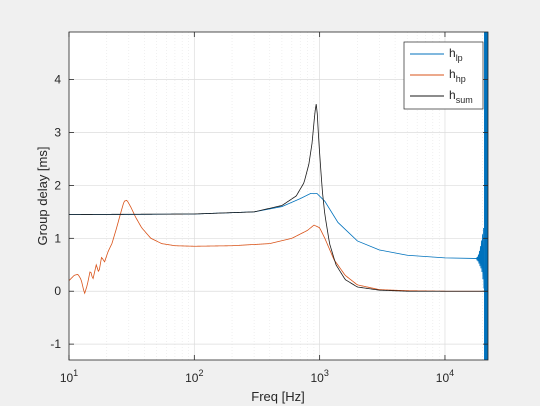 The image size is (540, 406). What do you see at coordinates (69, 376) in the screenshot?
I see `x-tick-label: 10¹` at bounding box center [69, 376].